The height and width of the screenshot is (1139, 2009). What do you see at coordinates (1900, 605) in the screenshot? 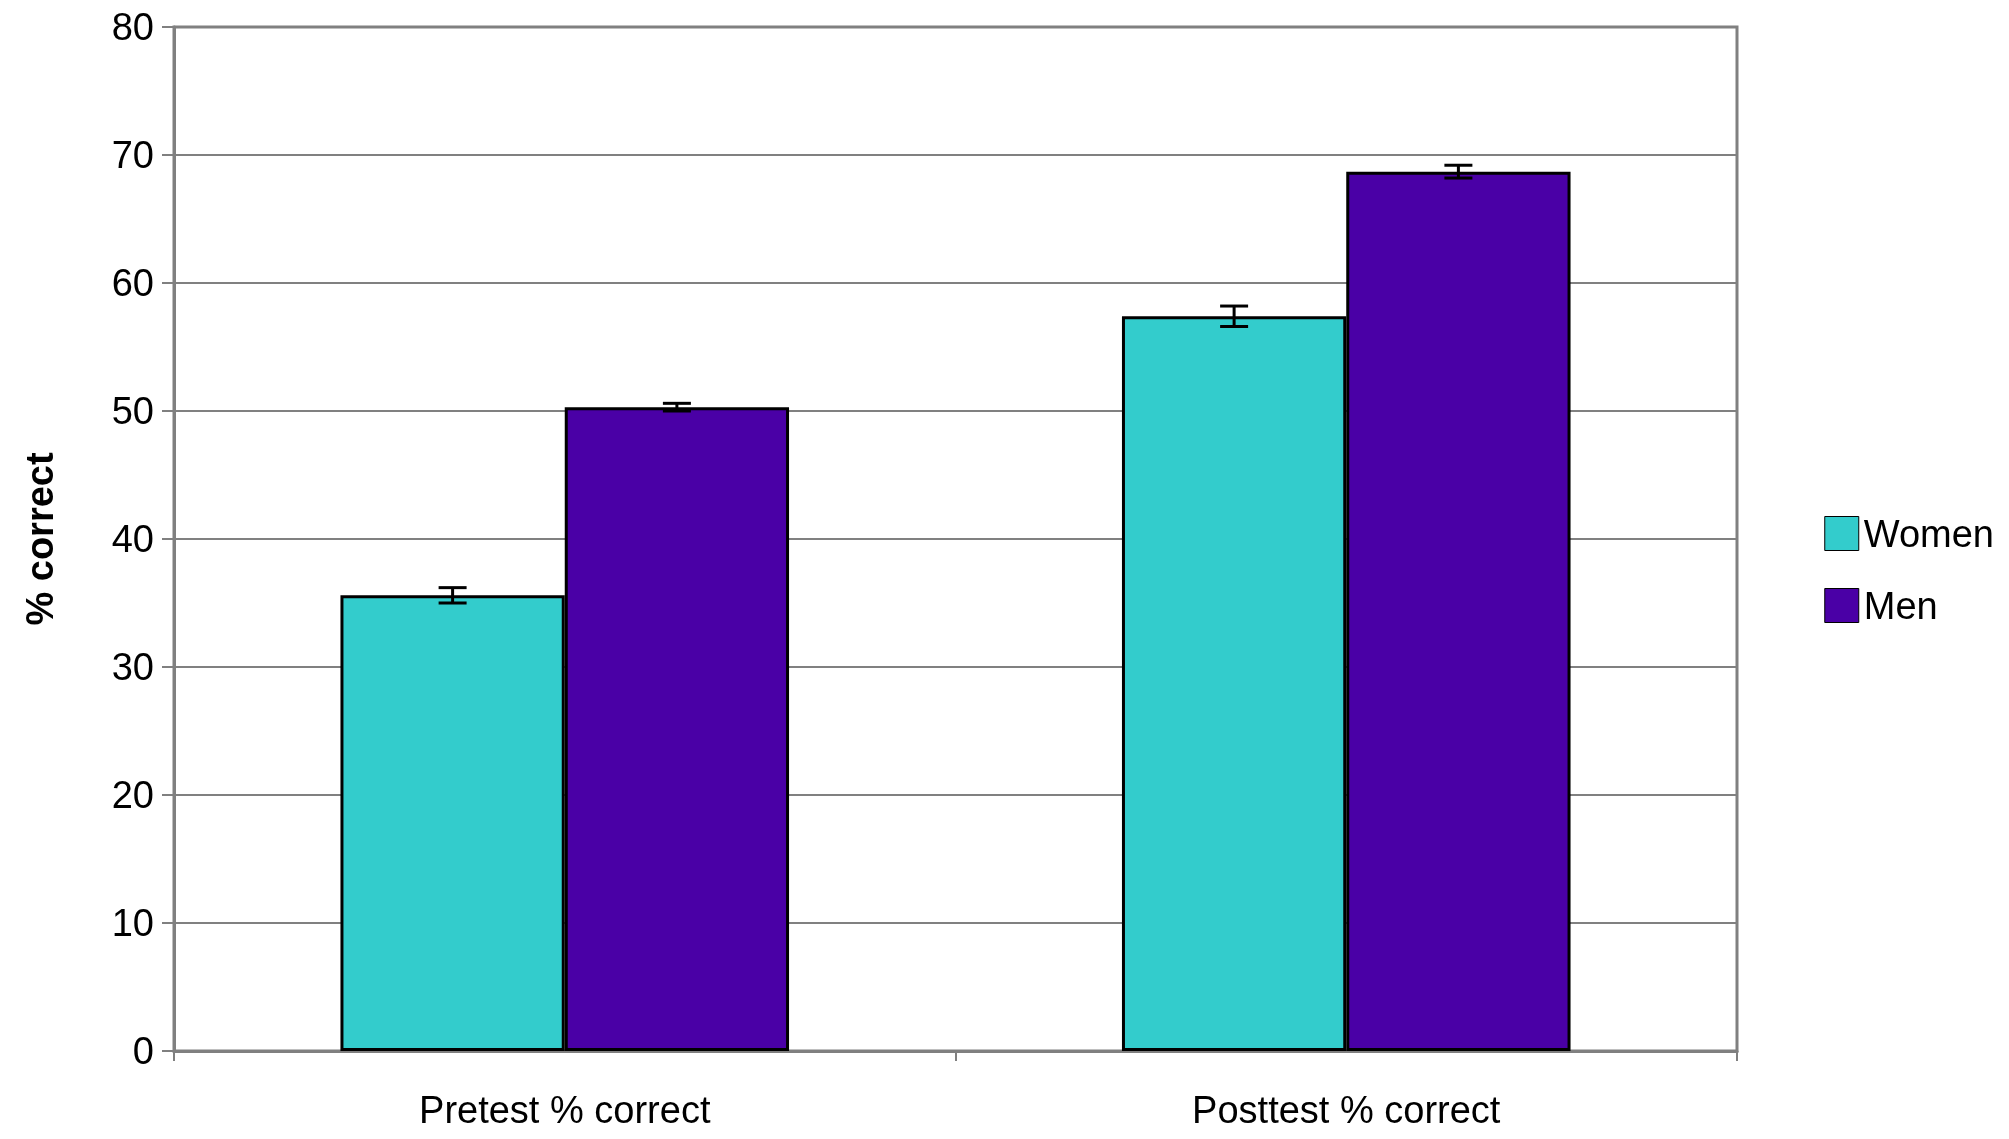
I see `legend-label: Men` at bounding box center [1900, 605].